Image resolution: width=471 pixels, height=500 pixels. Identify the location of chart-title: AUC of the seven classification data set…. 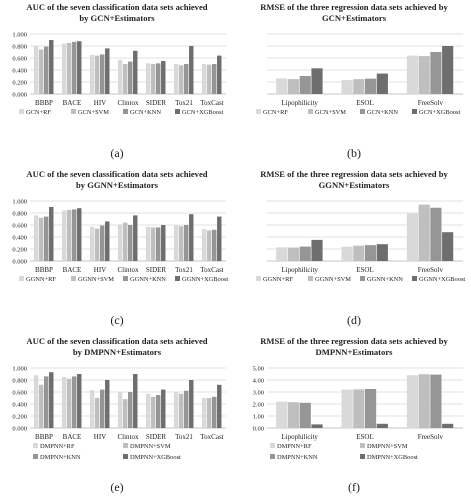
(116, 341).